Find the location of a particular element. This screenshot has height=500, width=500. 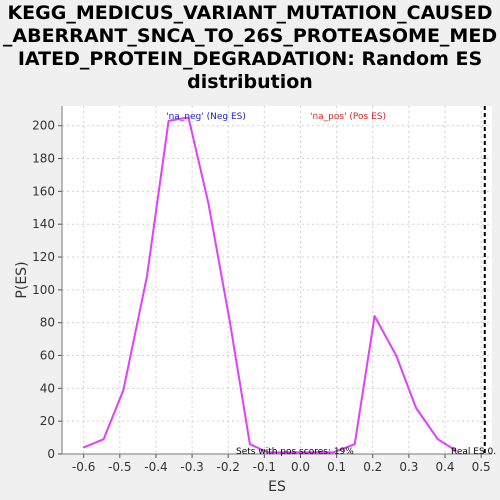

x-tick-label: -0.3 is located at coordinates (191, 467).